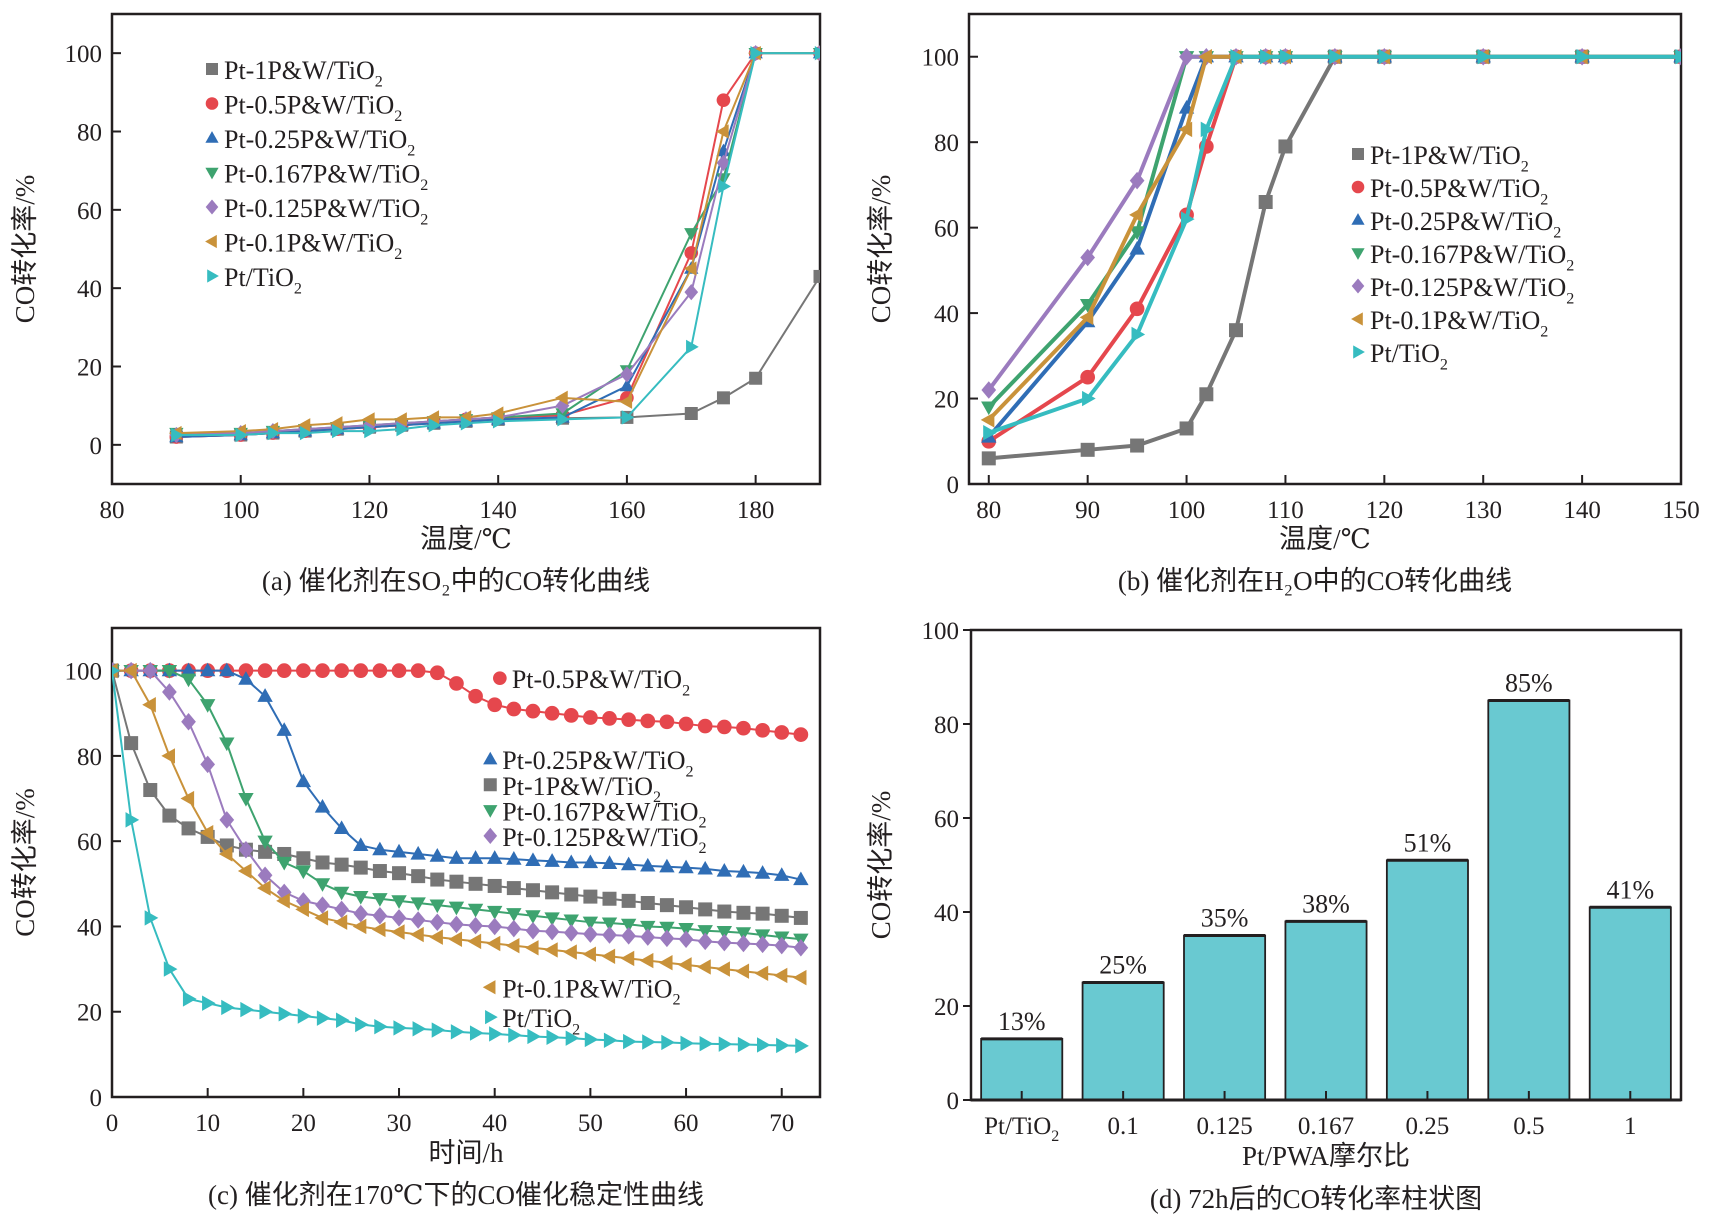 The image size is (1709, 1225). What do you see at coordinates (1224, 1126) in the screenshot?
I see `x-tick-label: 0.125` at bounding box center [1224, 1126].